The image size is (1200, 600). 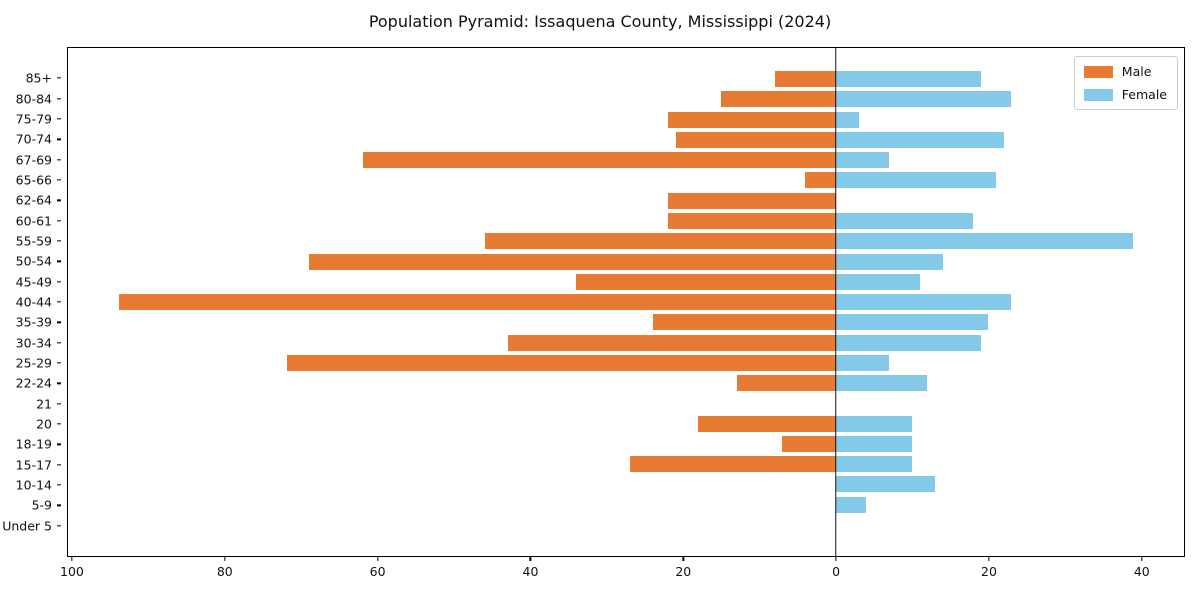 What do you see at coordinates (31, 261) in the screenshot?
I see `y-axis-row: 50-54` at bounding box center [31, 261].